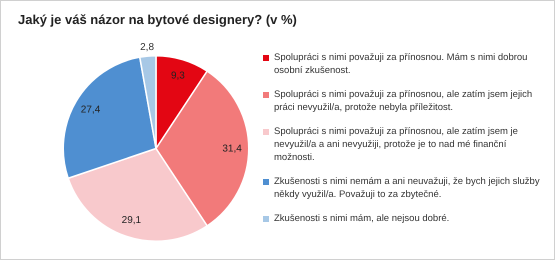 Image resolution: width=555 pixels, height=260 pixels. Describe the element at coordinates (404, 101) in the screenshot. I see `legend-label: Spolupráci s nimi považuji za přínosnou, ale zatím jsem jejich práci nevyužil/a, protože nebyla příležitost.` at that location.